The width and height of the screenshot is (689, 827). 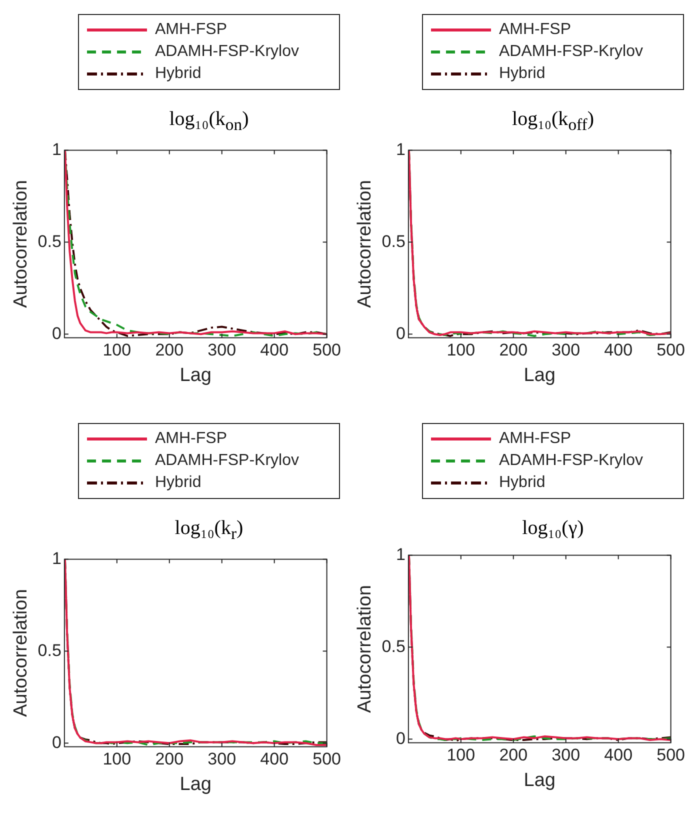 I want to click on chart-title: log₁₀(k$_{r}$), so click(x=209, y=530).